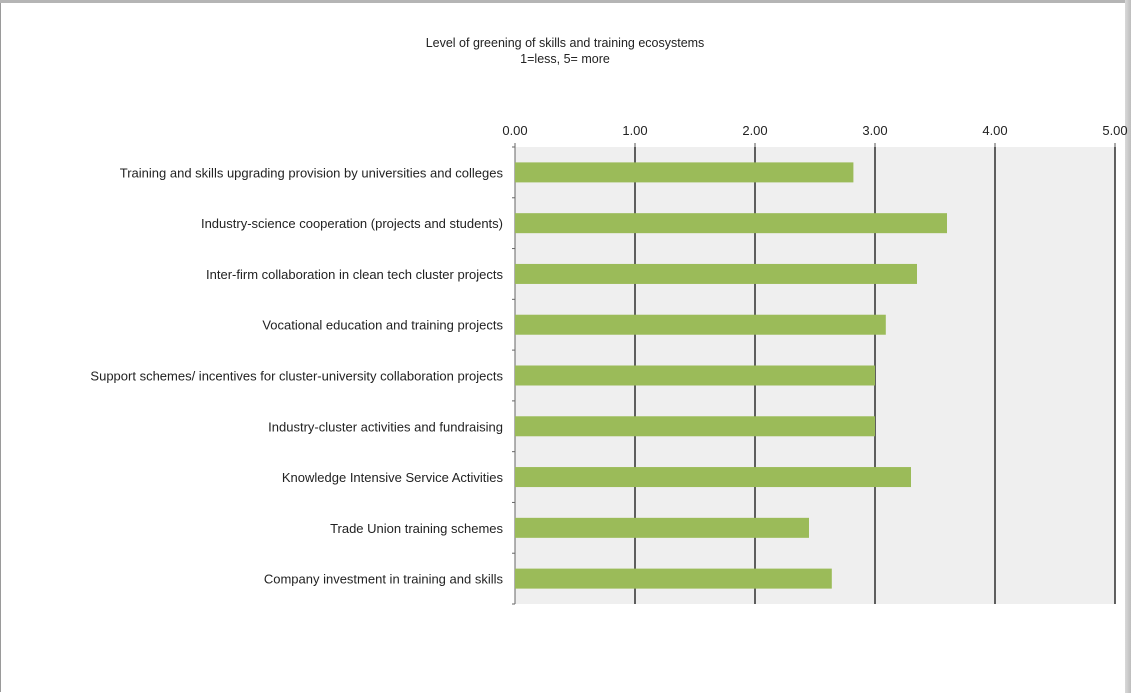  What do you see at coordinates (1114, 130) in the screenshot?
I see `x-tick-label: 5.00` at bounding box center [1114, 130].